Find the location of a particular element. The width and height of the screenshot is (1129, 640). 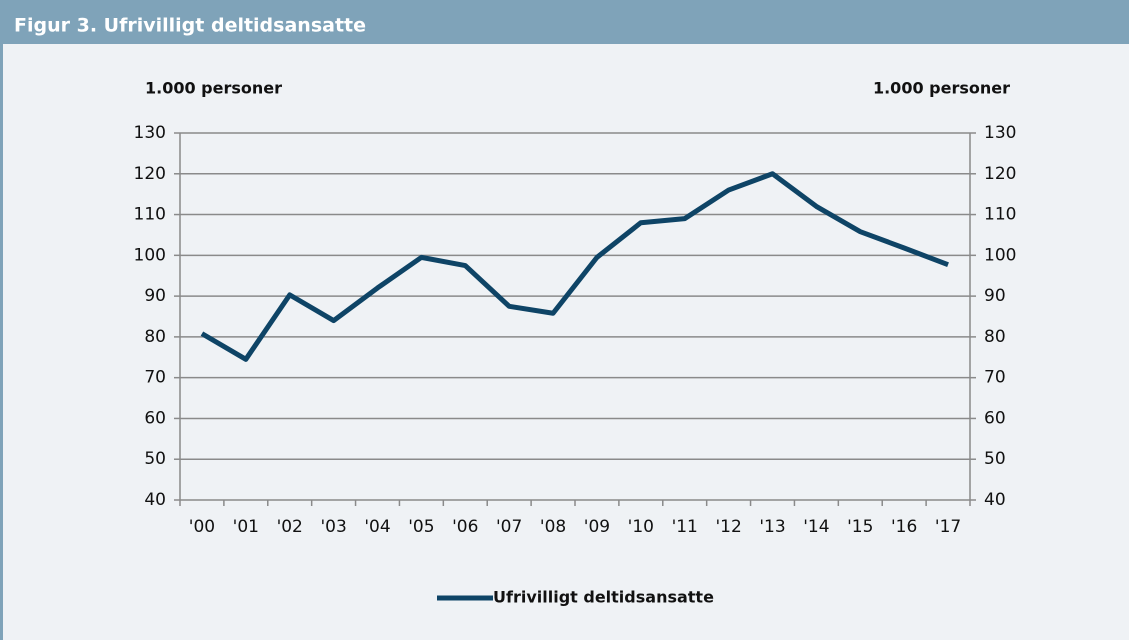

y2-tick-label: 130 is located at coordinates (1000, 133).